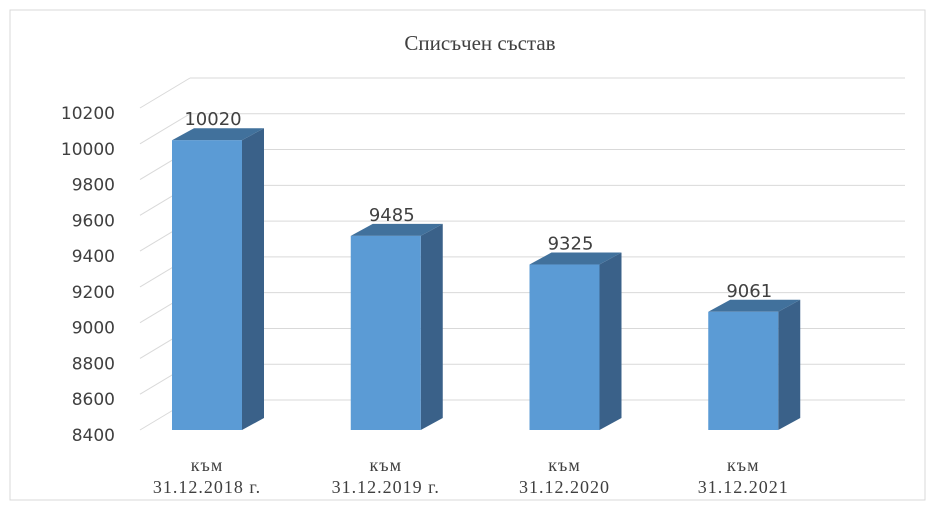 Image resolution: width=937 pixels, height=508 pixels. Describe the element at coordinates (749, 291) in the screenshot. I see `value-label: 9061` at that location.